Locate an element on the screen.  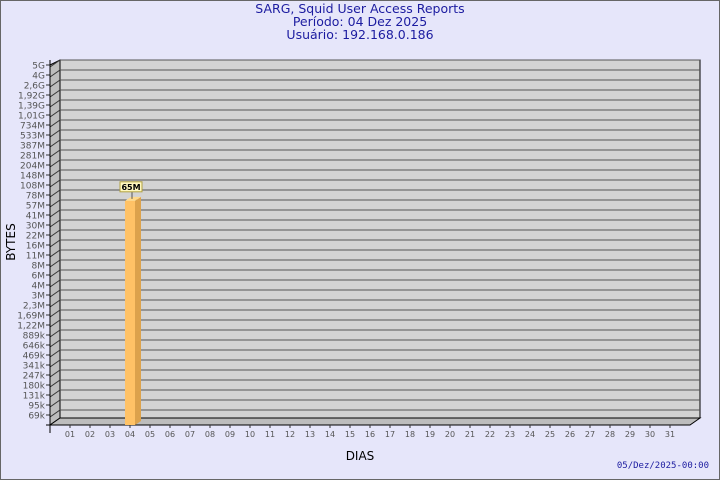
x-tick-label: 14 is located at coordinates (330, 434).